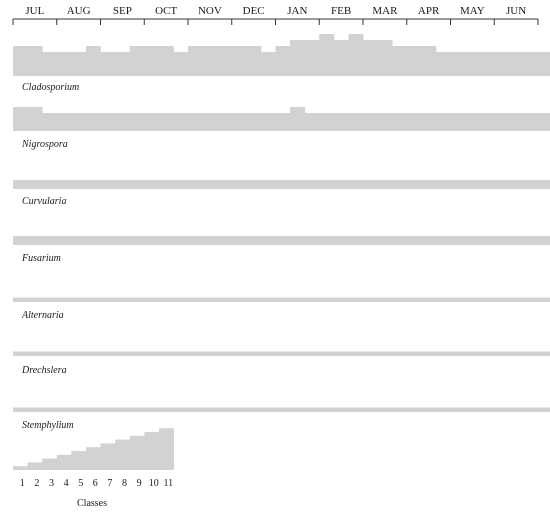 This screenshot has width=550, height=514. What do you see at coordinates (79, 11) in the screenshot?
I see `month-label-aug: AUG` at bounding box center [79, 11].